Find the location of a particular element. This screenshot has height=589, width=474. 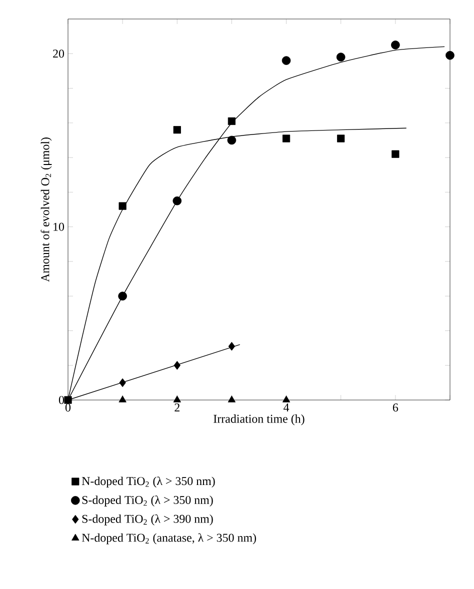

legend-label: S-doped TiO$_{2}$ (λ > 390 nm) is located at coordinates (147, 520).